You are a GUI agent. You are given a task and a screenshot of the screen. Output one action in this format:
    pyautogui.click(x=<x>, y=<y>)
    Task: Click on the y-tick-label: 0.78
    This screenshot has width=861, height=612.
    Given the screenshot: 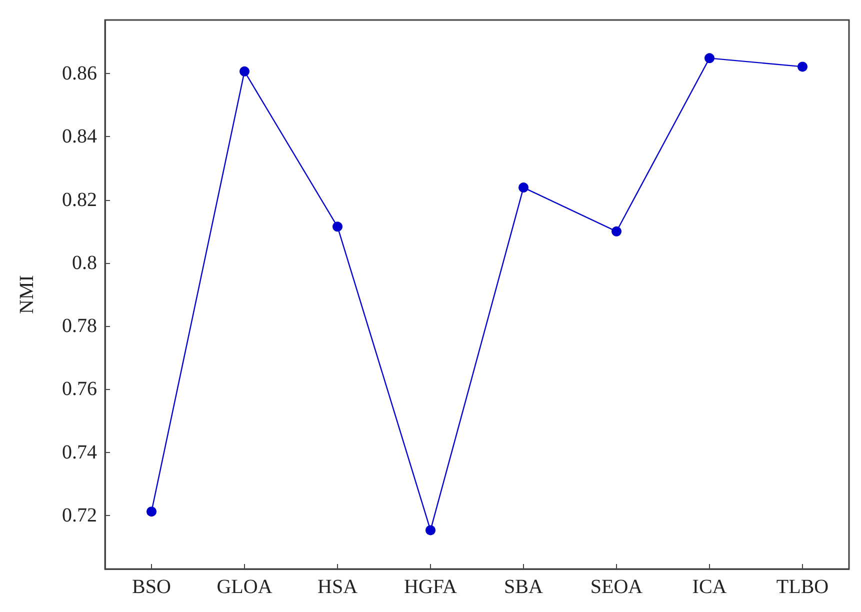 What is the action you would take?
    pyautogui.click(x=79, y=326)
    